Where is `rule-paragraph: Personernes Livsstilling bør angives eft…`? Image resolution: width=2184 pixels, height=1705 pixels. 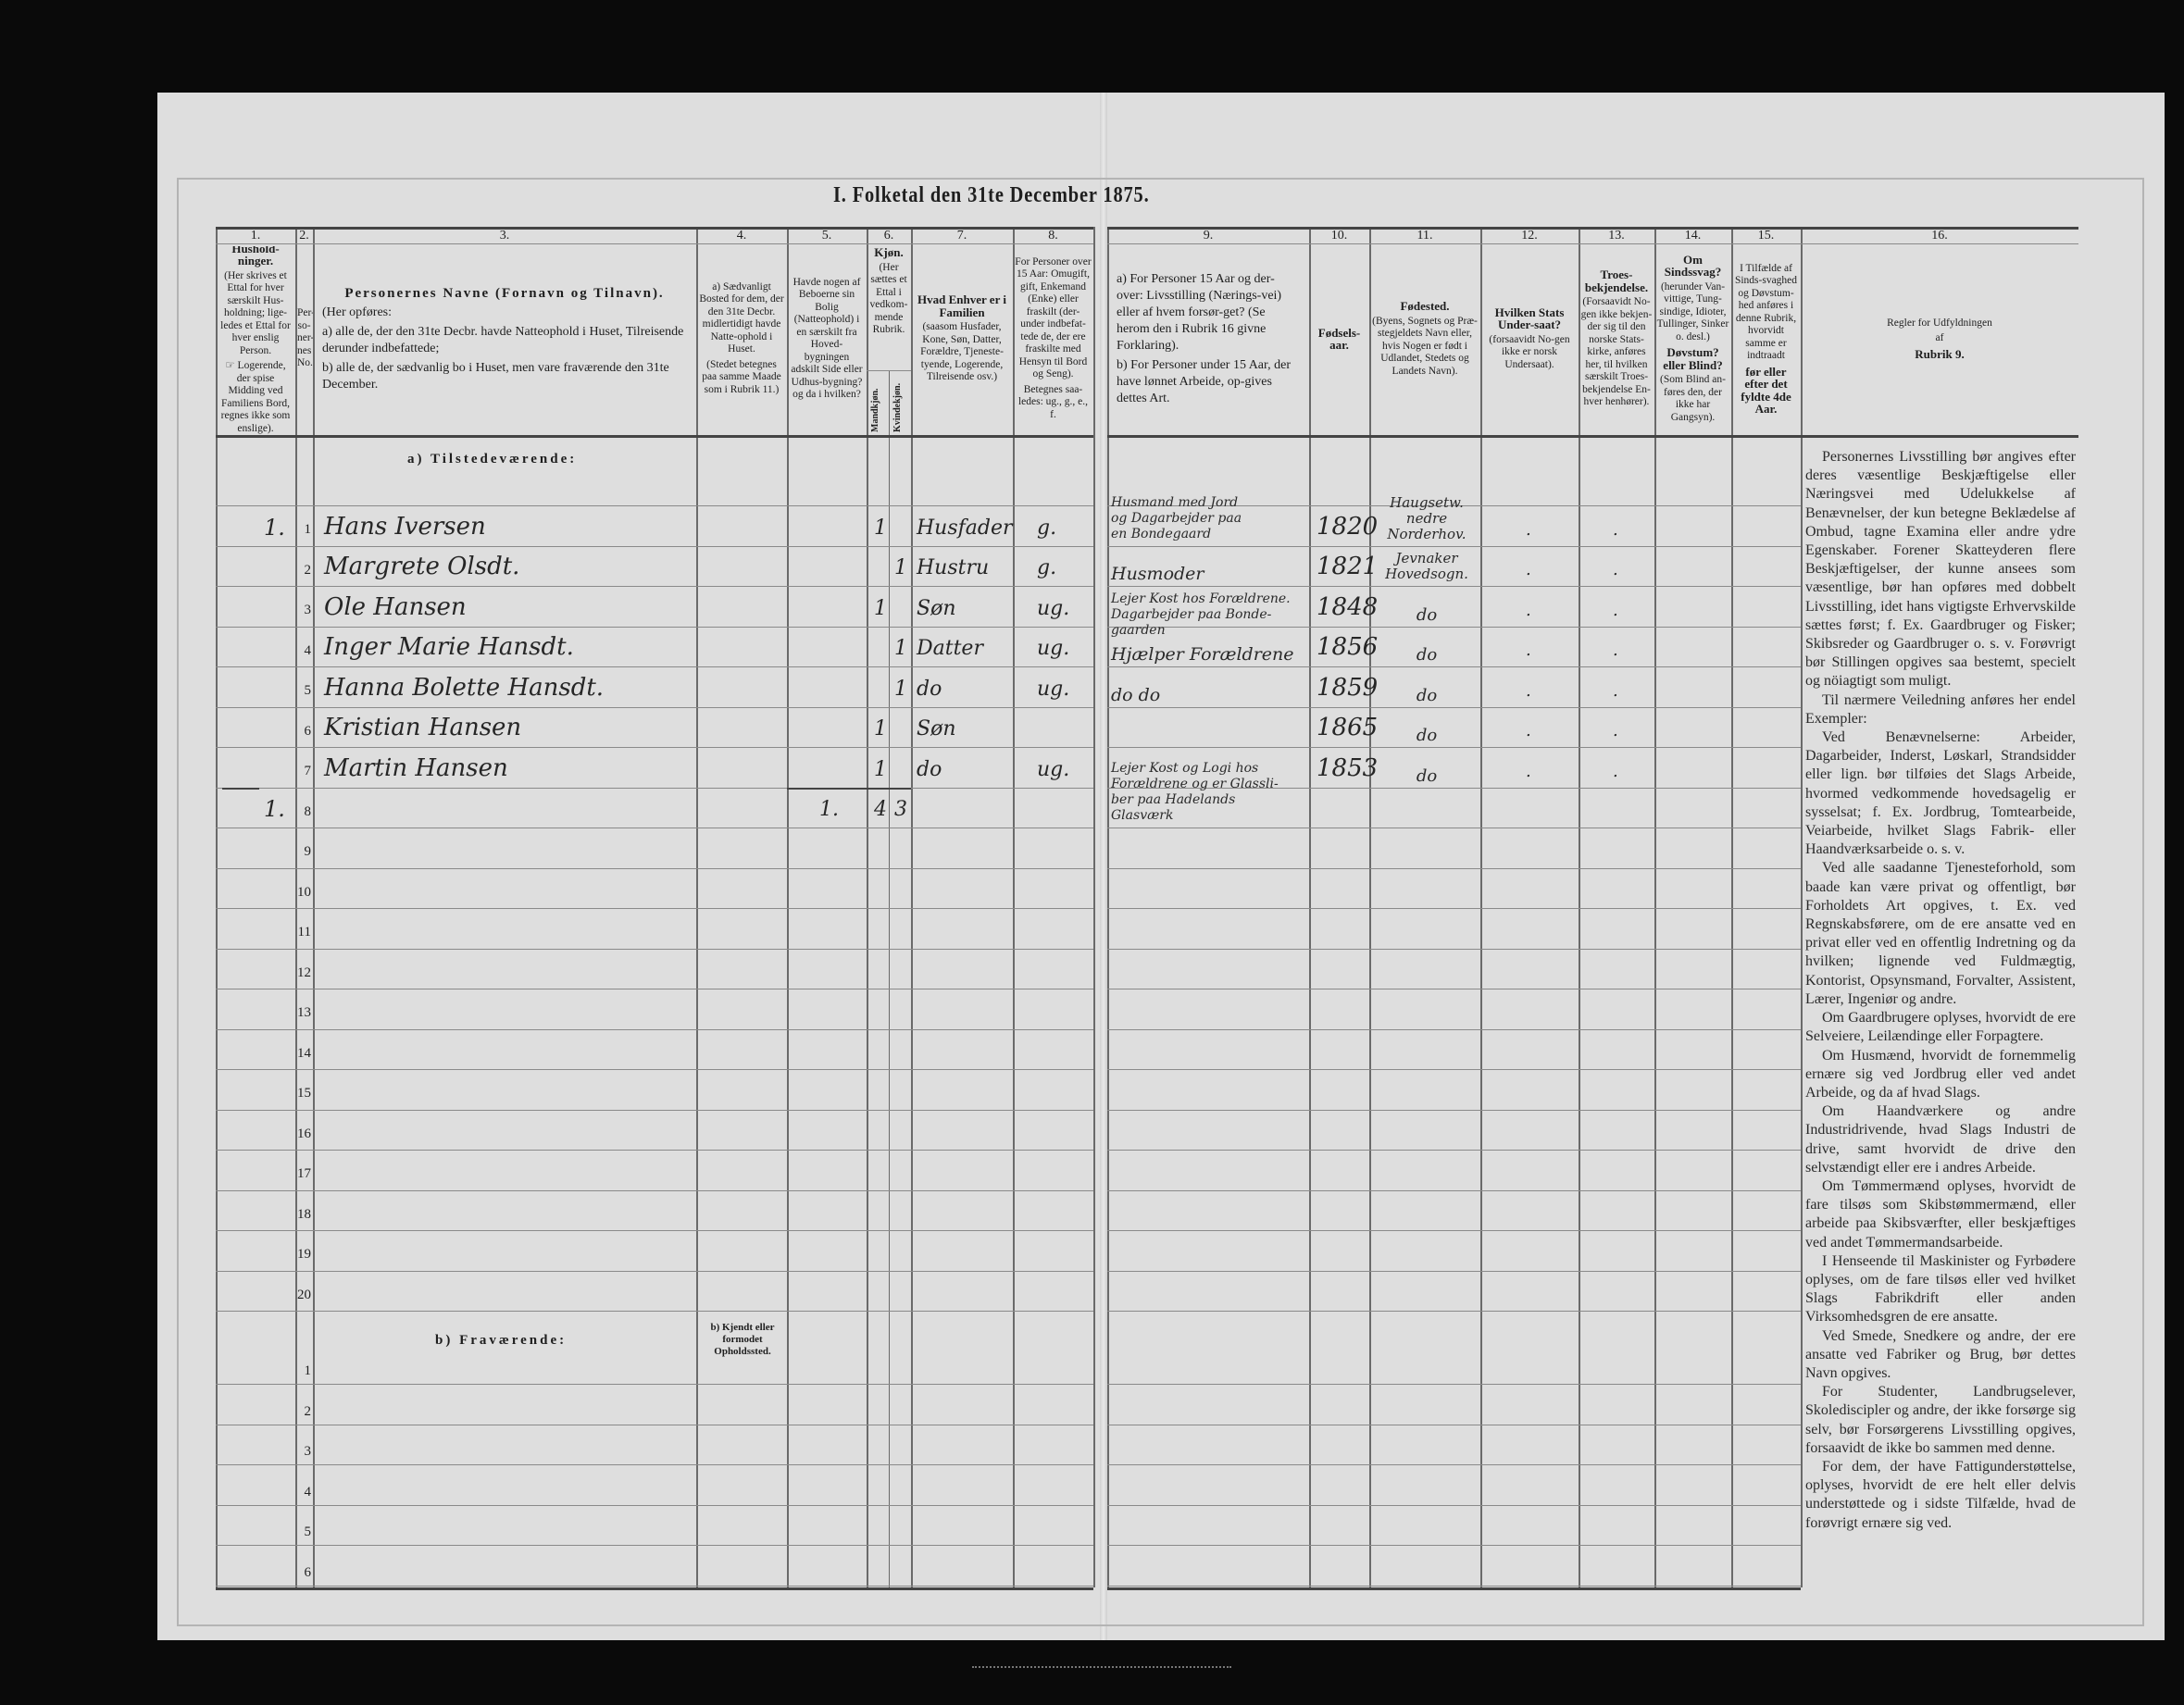 rule-paragraph: Personernes Livsstilling bør angives eft… is located at coordinates (1940, 569).